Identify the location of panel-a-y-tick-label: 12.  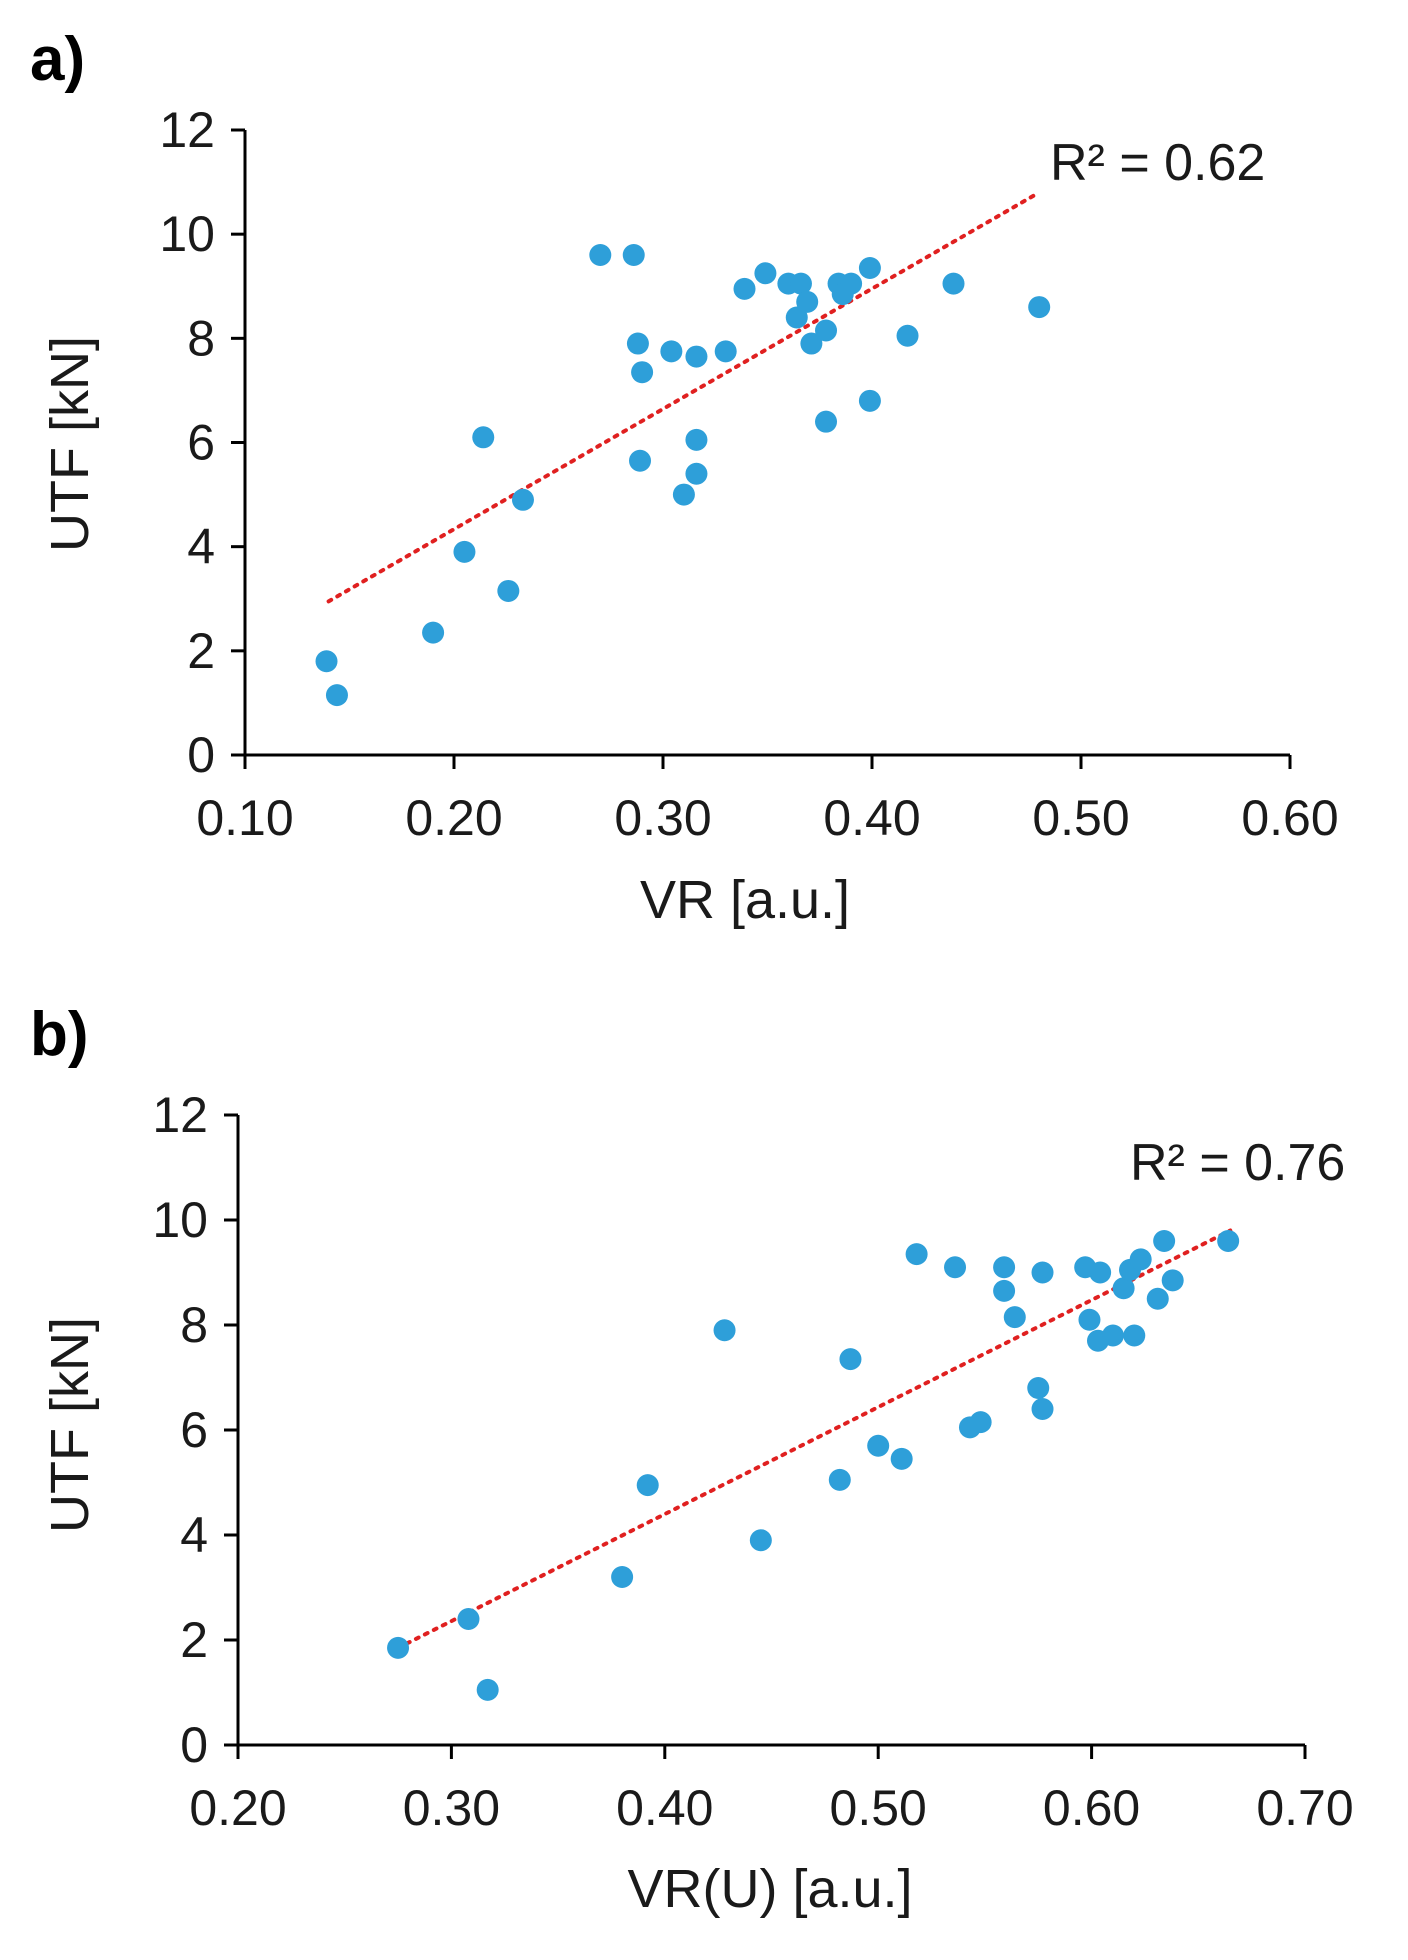
(187, 130).